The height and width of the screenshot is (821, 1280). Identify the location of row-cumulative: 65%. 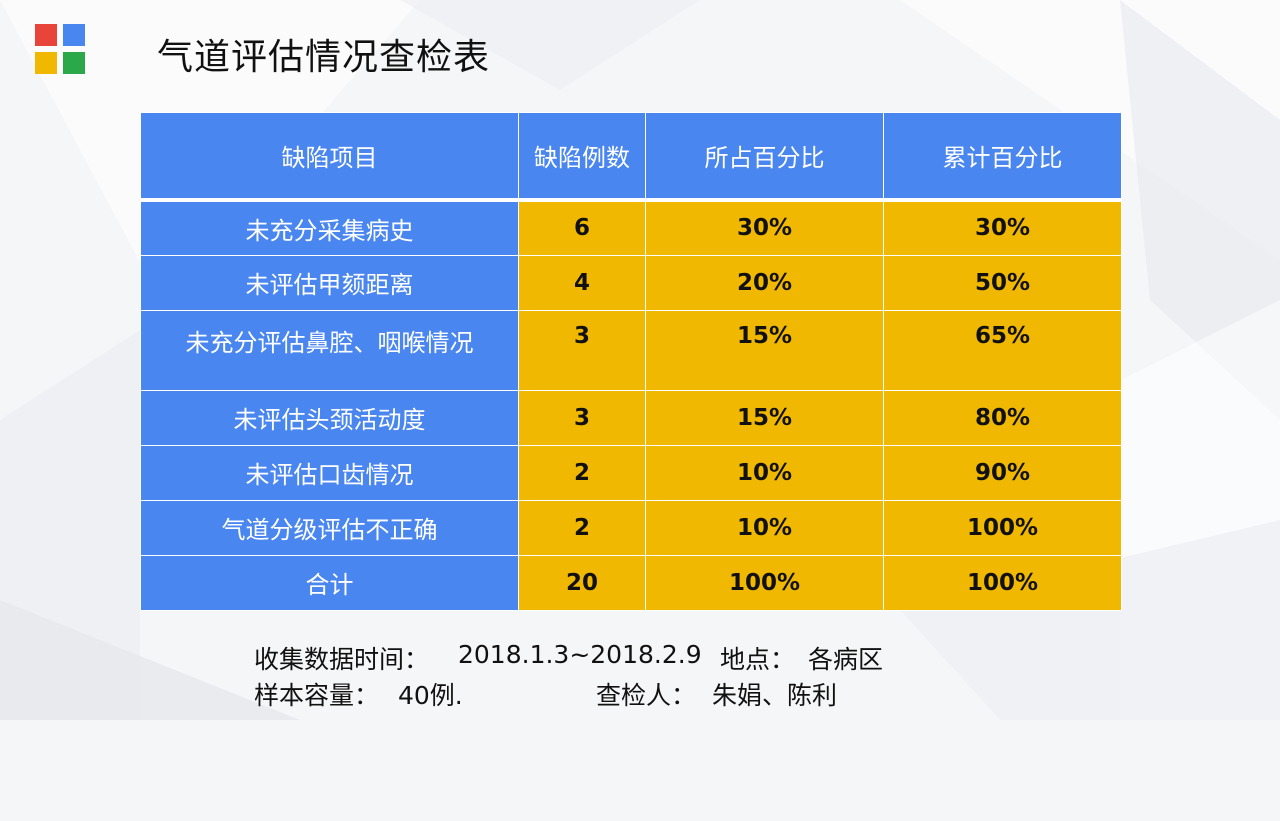
(1002, 350).